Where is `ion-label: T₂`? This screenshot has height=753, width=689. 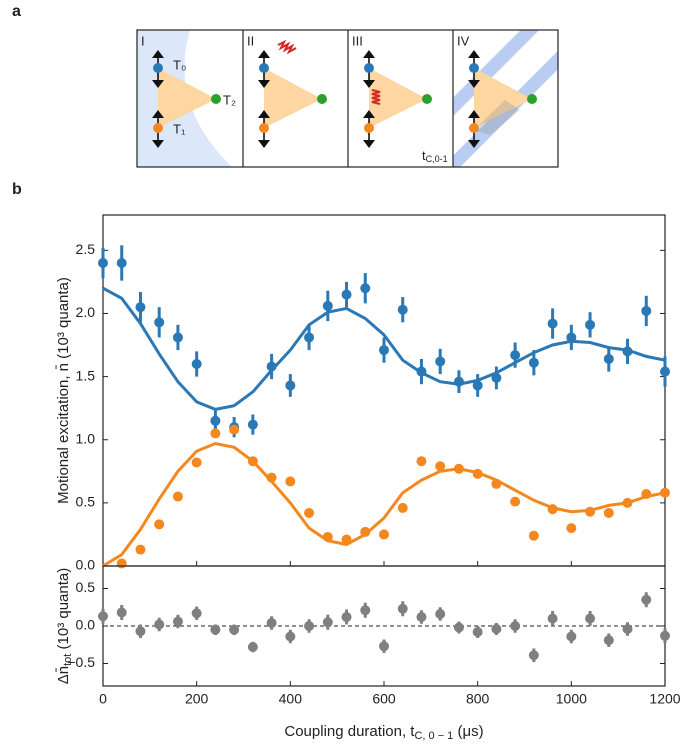 ion-label: T₂ is located at coordinates (229, 99).